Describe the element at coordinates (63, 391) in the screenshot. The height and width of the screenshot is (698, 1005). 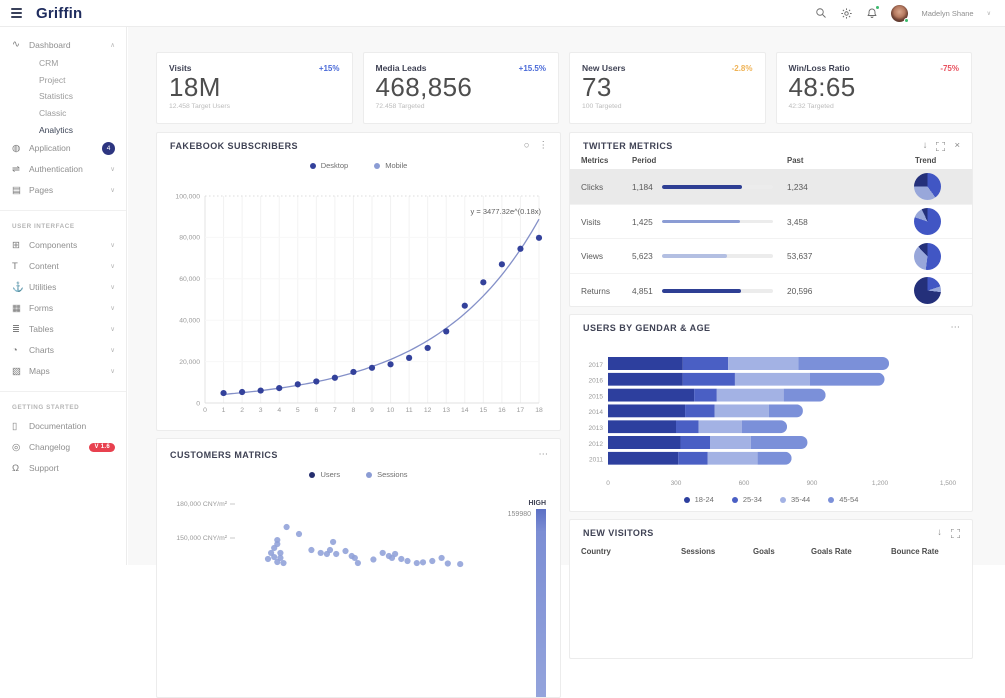
I see `sidebar-divider` at that location.